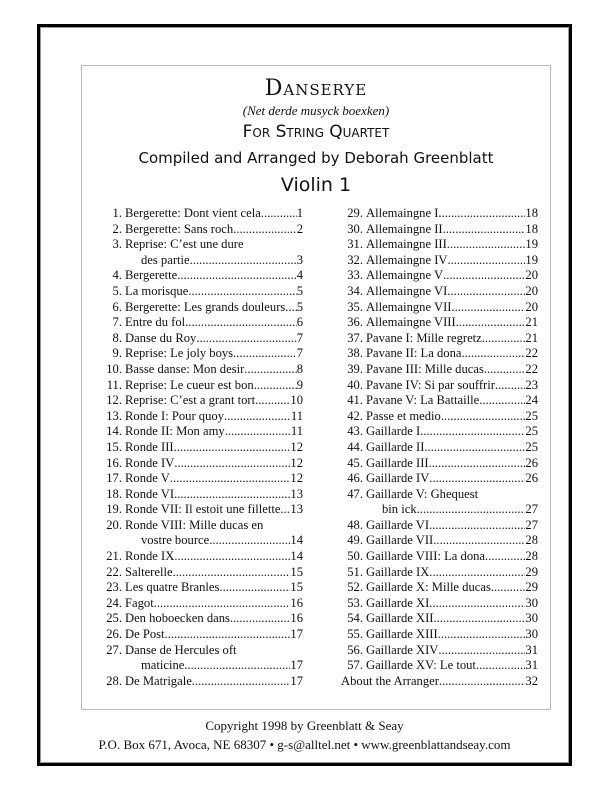 The height and width of the screenshot is (792, 612). I want to click on toc-line: vostre bource 14, so click(201, 541).